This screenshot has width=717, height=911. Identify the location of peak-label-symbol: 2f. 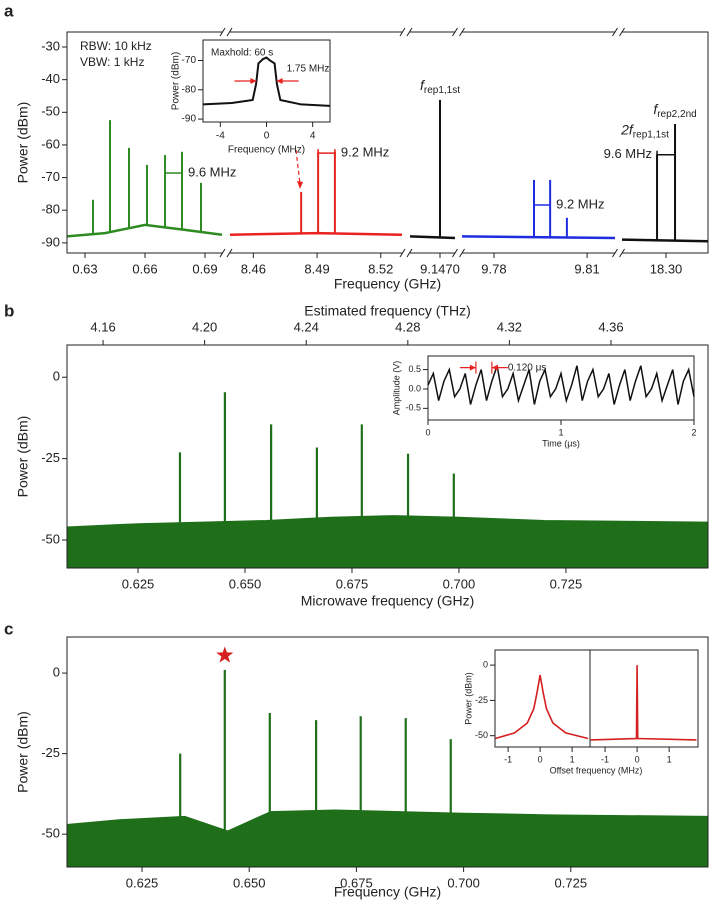
(627, 129).